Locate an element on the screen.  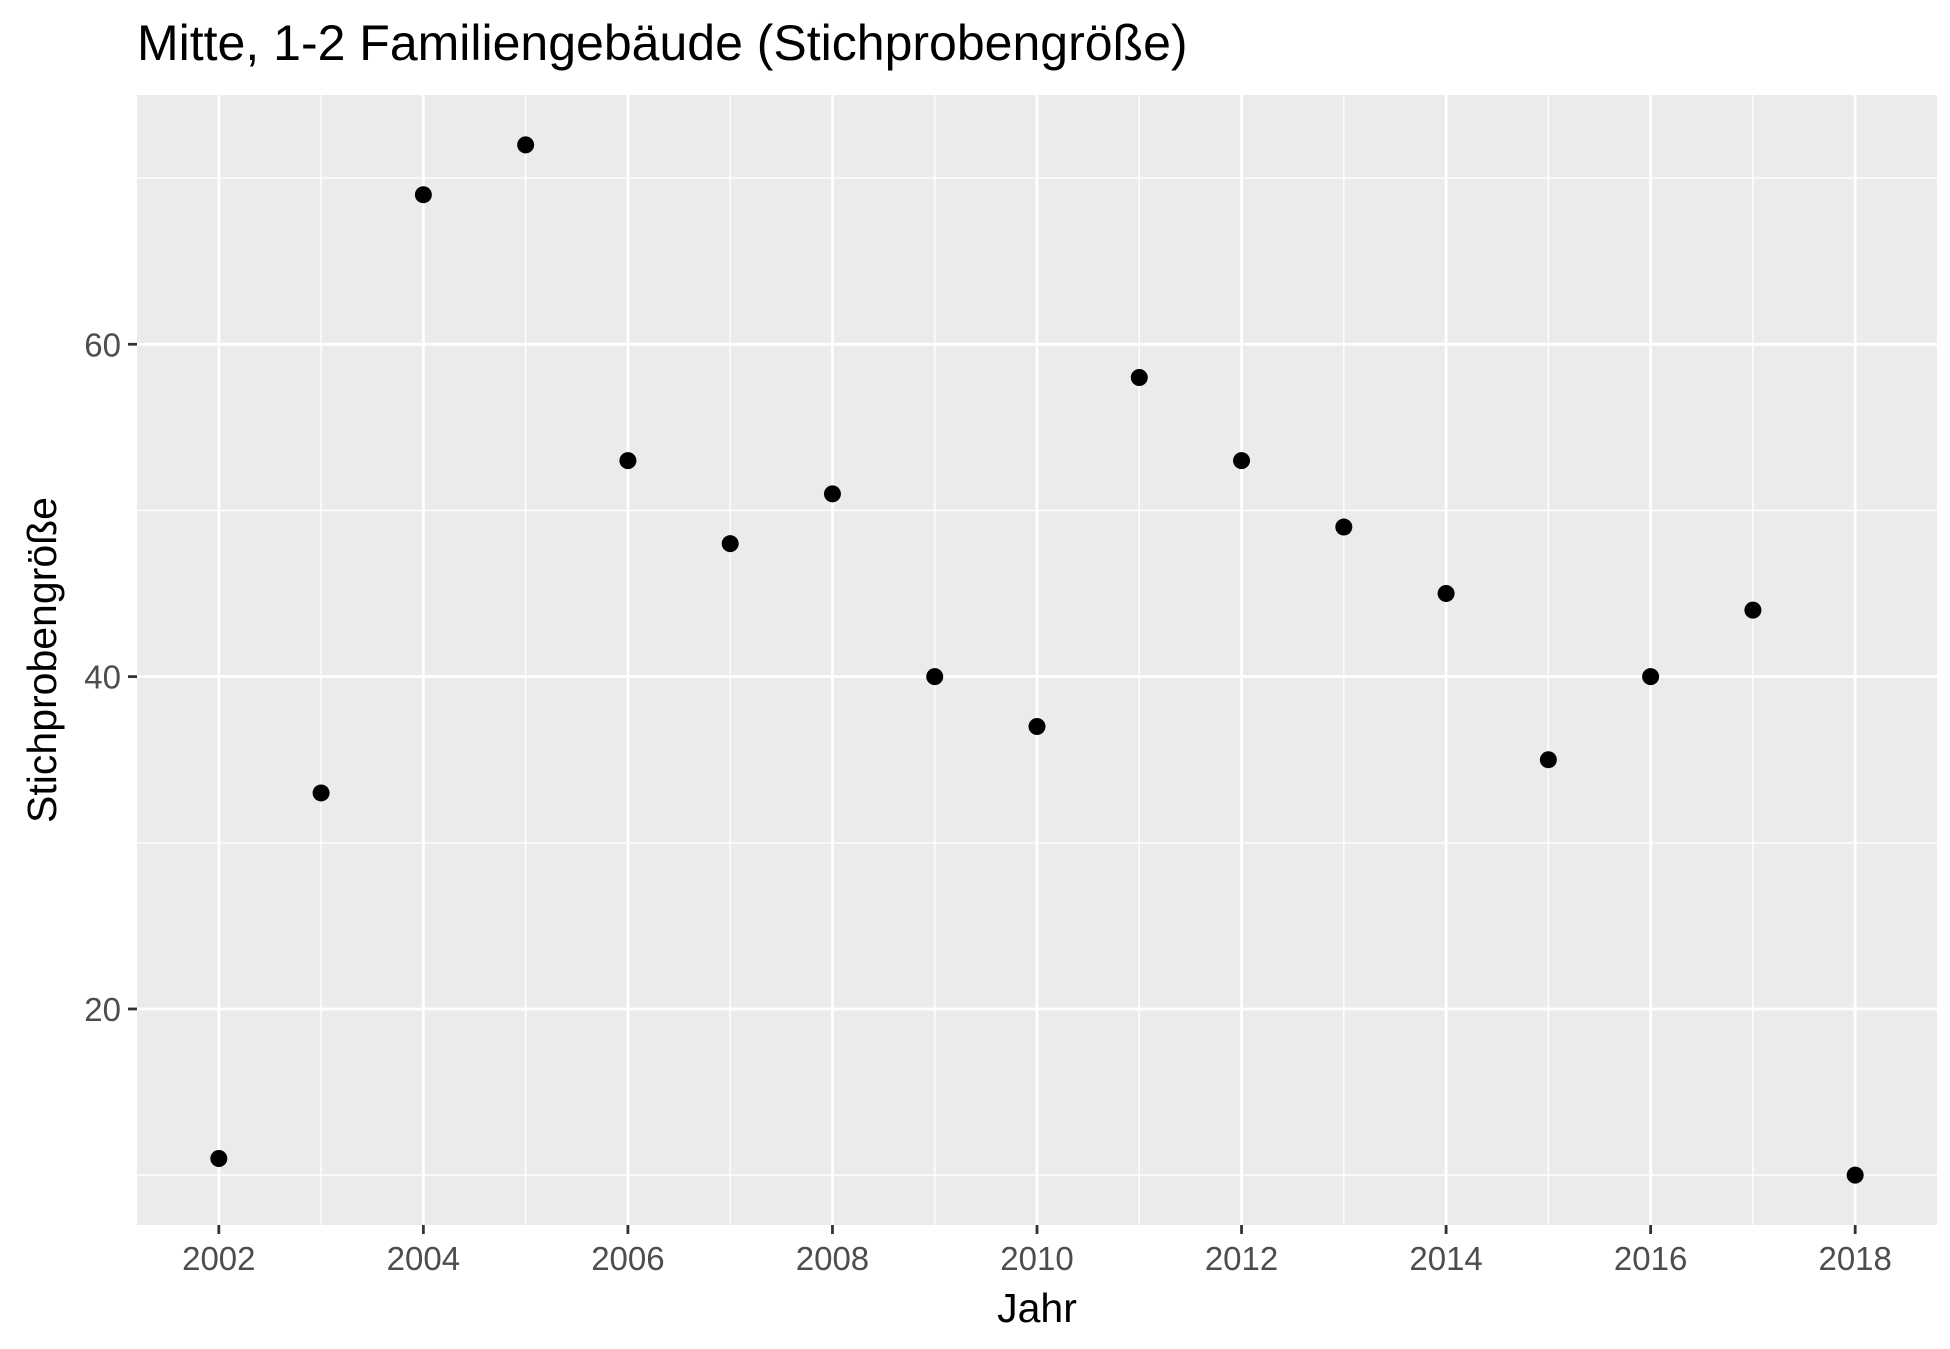
x-tick-label: 2002 is located at coordinates (218, 1258).